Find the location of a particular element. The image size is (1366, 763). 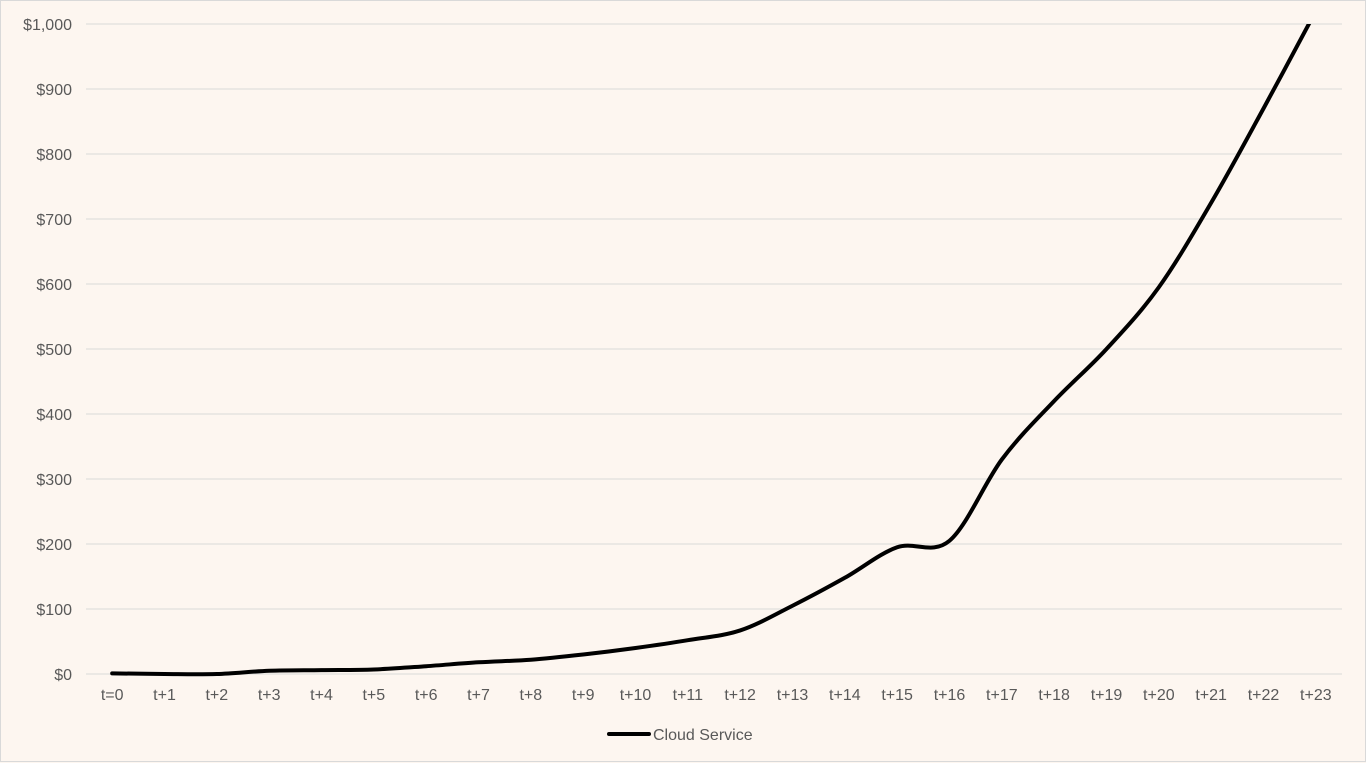

x-tick-label: t+14 is located at coordinates (845, 695).